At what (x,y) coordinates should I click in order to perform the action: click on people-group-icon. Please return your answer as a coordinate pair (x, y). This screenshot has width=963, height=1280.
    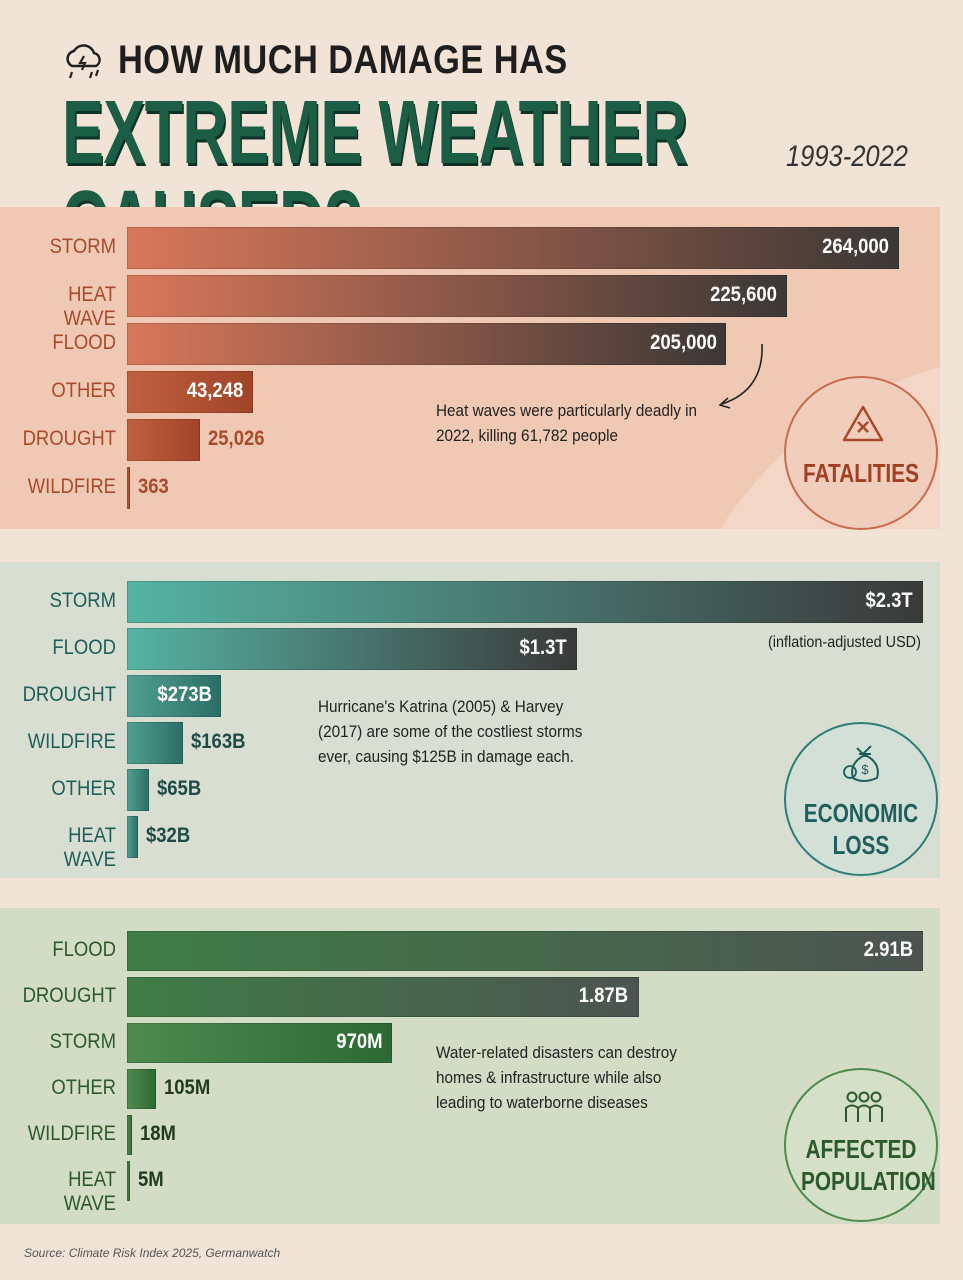
    Looking at the image, I should click on (864, 1106).